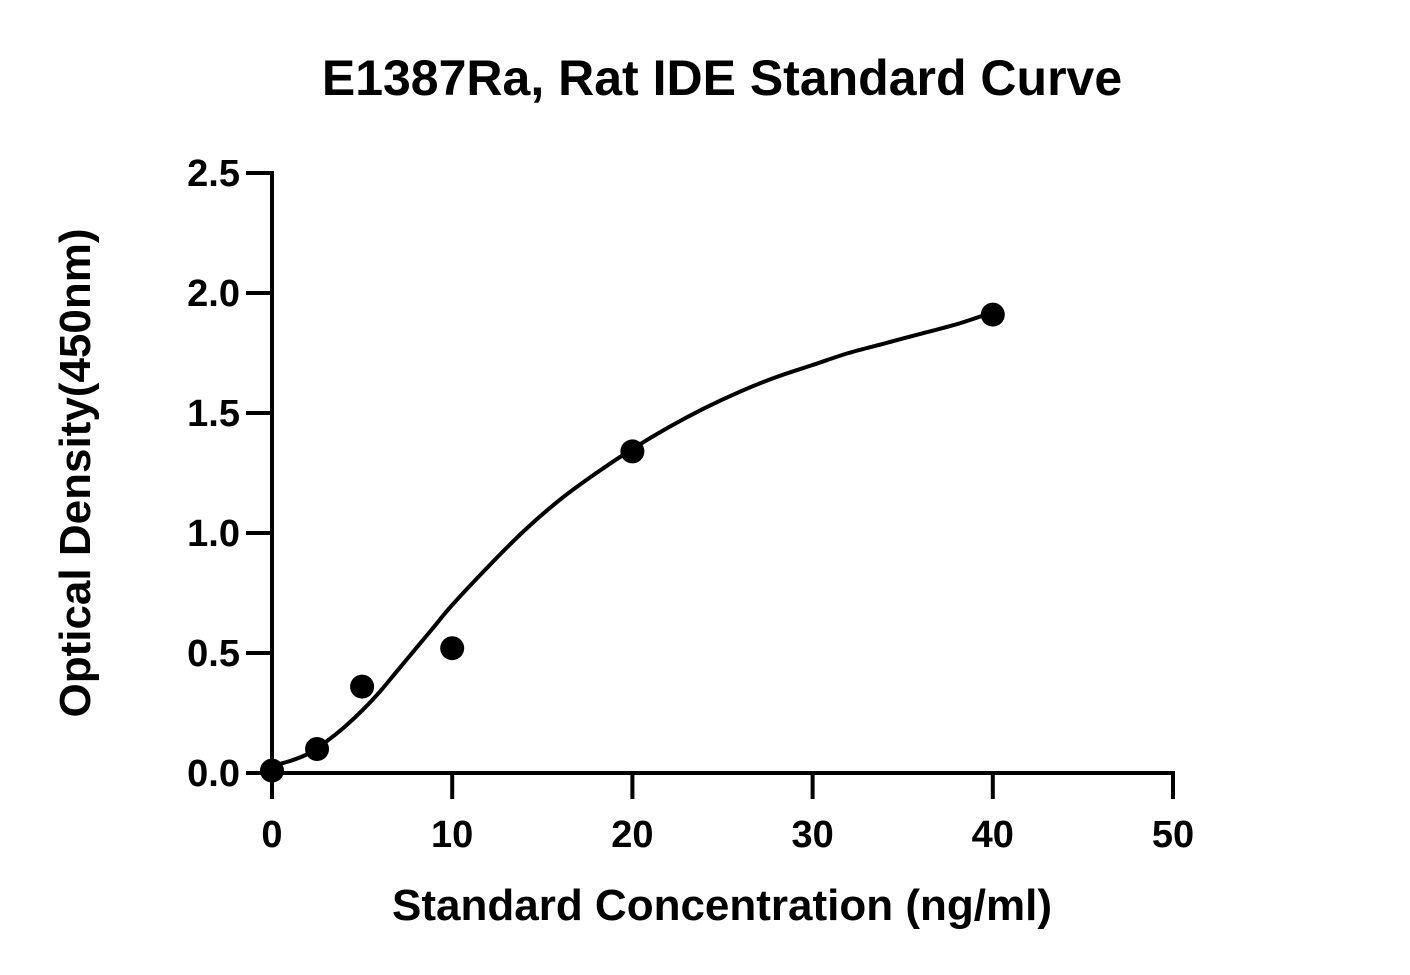 Image resolution: width=1410 pixels, height=975 pixels. Describe the element at coordinates (213, 774) in the screenshot. I see `y-tick-label: 0.0` at that location.